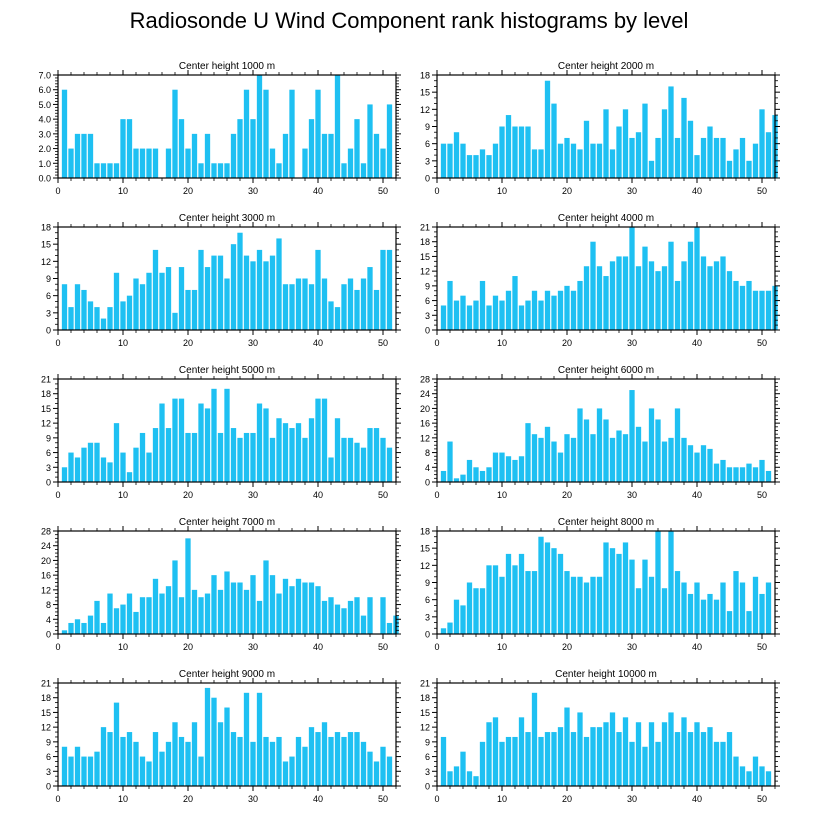 This screenshot has width=818, height=824. Describe the element at coordinates (48, 620) in the screenshot. I see `y-tick-label: 4` at that location.